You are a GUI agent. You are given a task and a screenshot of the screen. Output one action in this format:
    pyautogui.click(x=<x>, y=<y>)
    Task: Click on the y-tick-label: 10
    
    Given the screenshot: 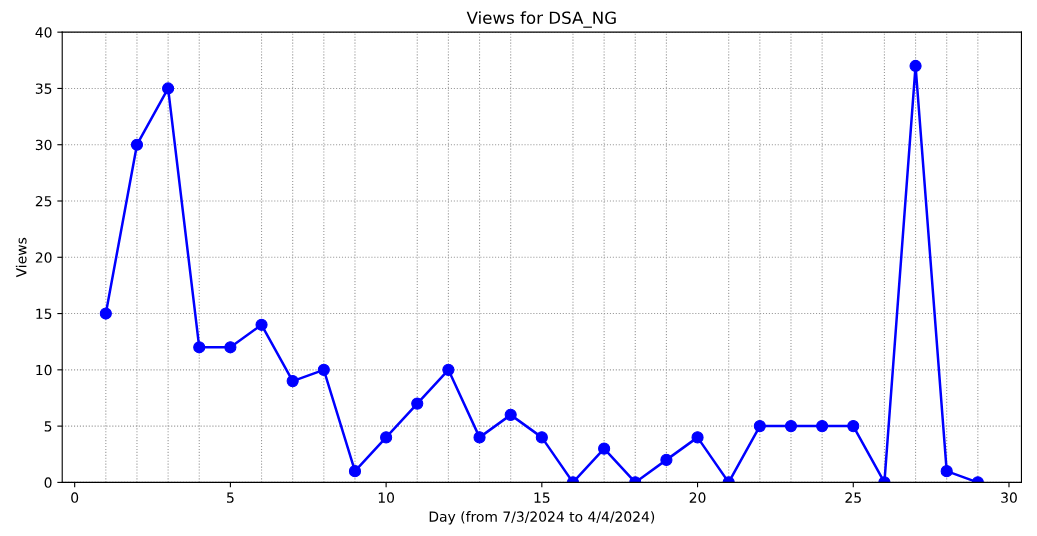 What is the action you would take?
    pyautogui.click(x=44, y=370)
    